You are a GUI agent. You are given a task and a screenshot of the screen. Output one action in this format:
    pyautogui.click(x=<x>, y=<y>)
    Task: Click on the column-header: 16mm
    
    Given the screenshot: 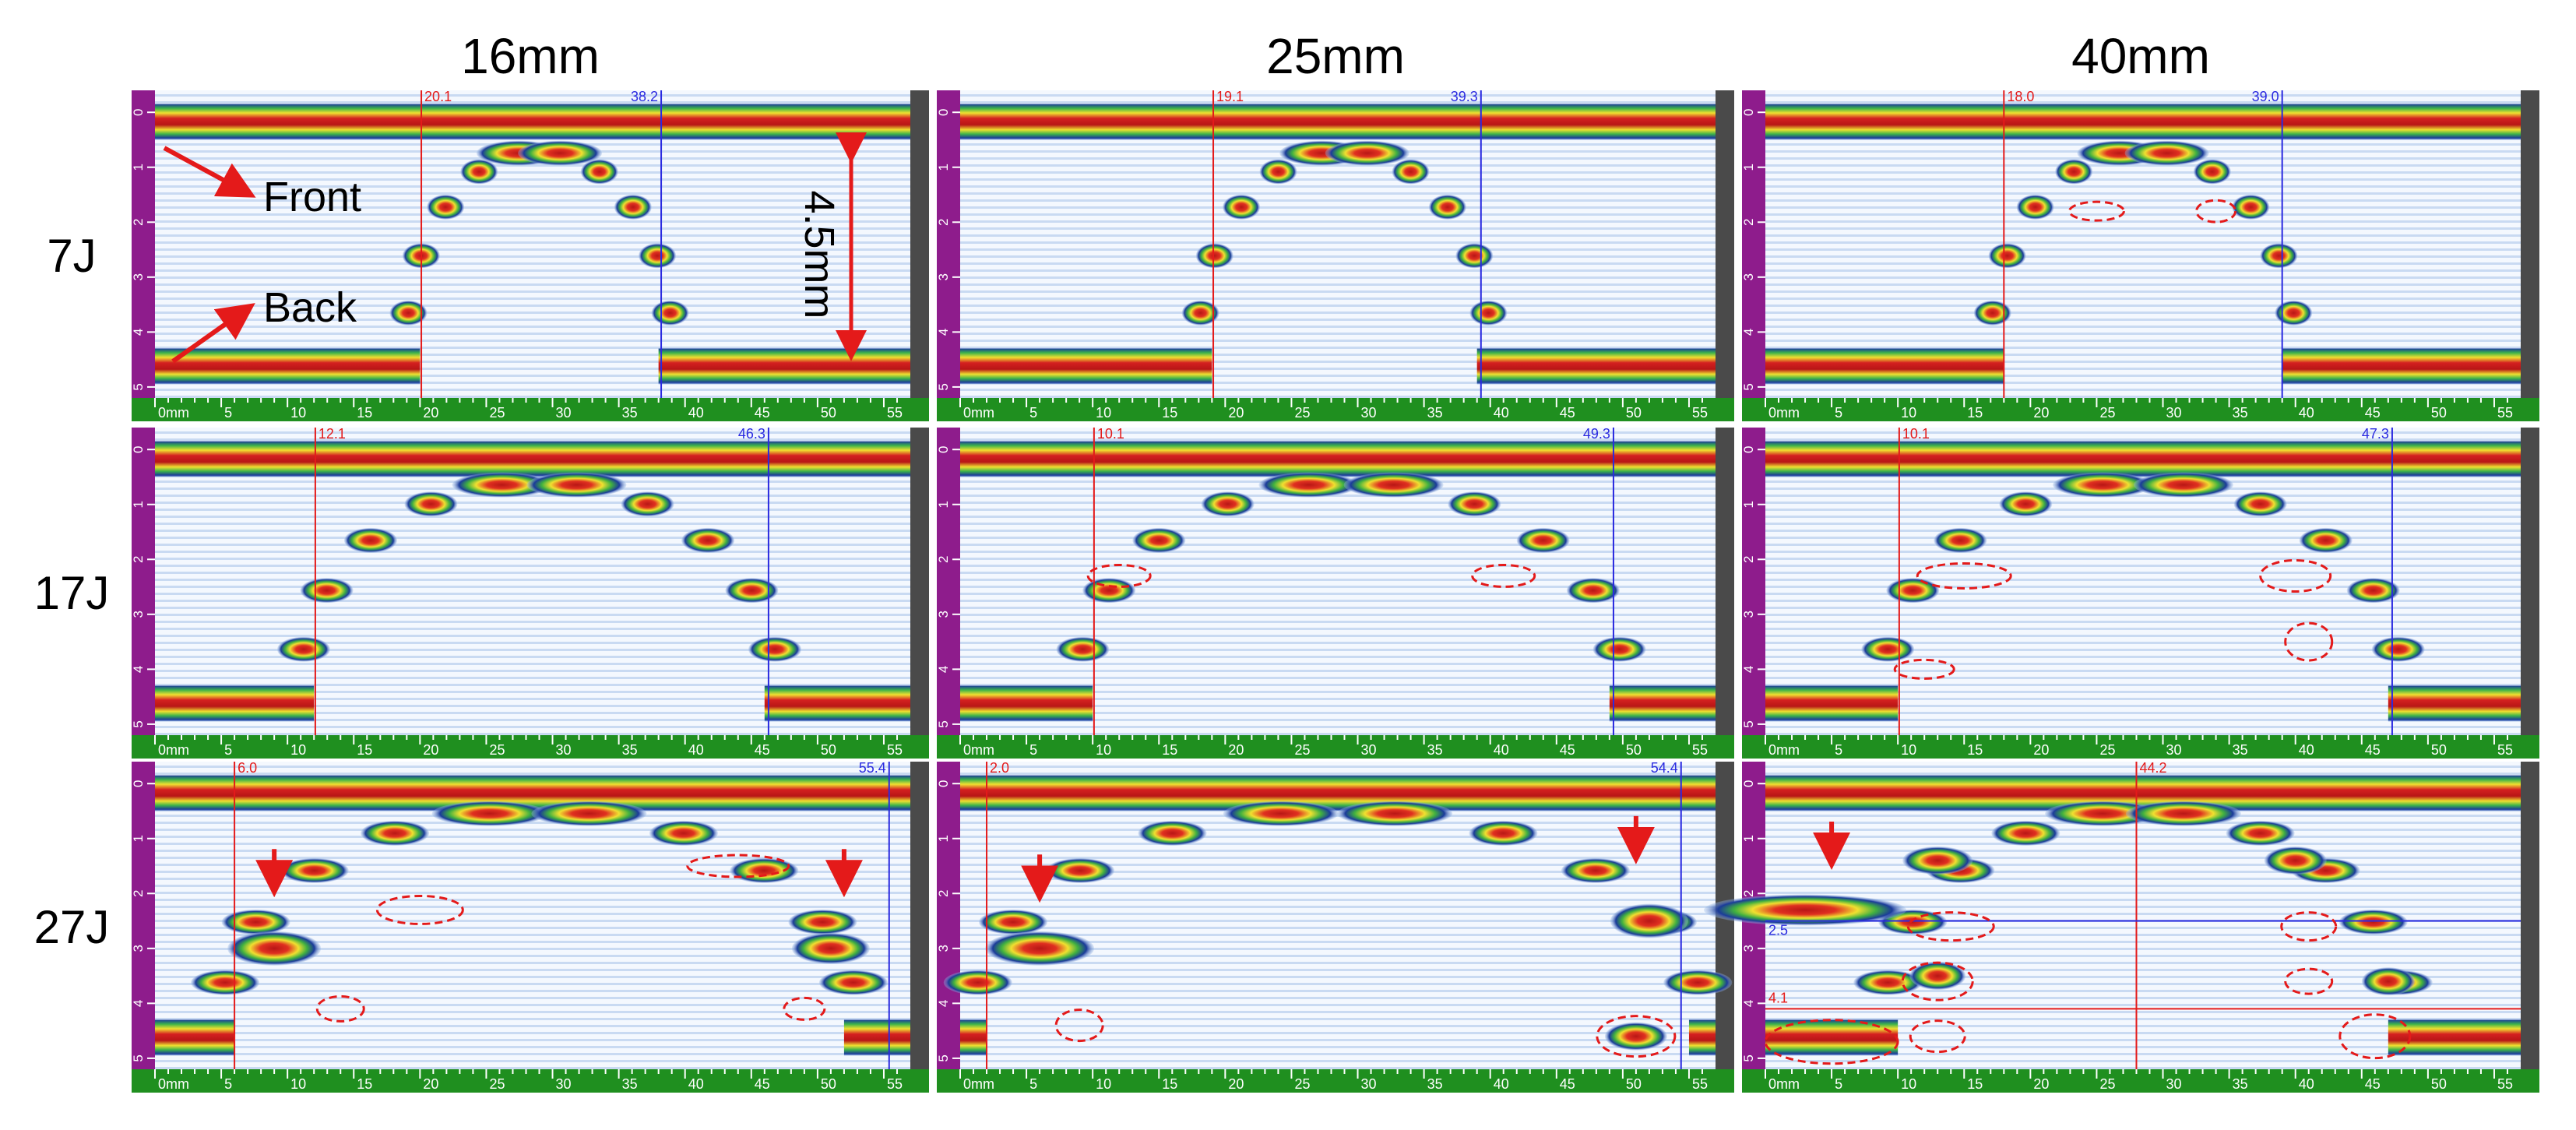 What is the action you would take?
    pyautogui.click(x=530, y=56)
    